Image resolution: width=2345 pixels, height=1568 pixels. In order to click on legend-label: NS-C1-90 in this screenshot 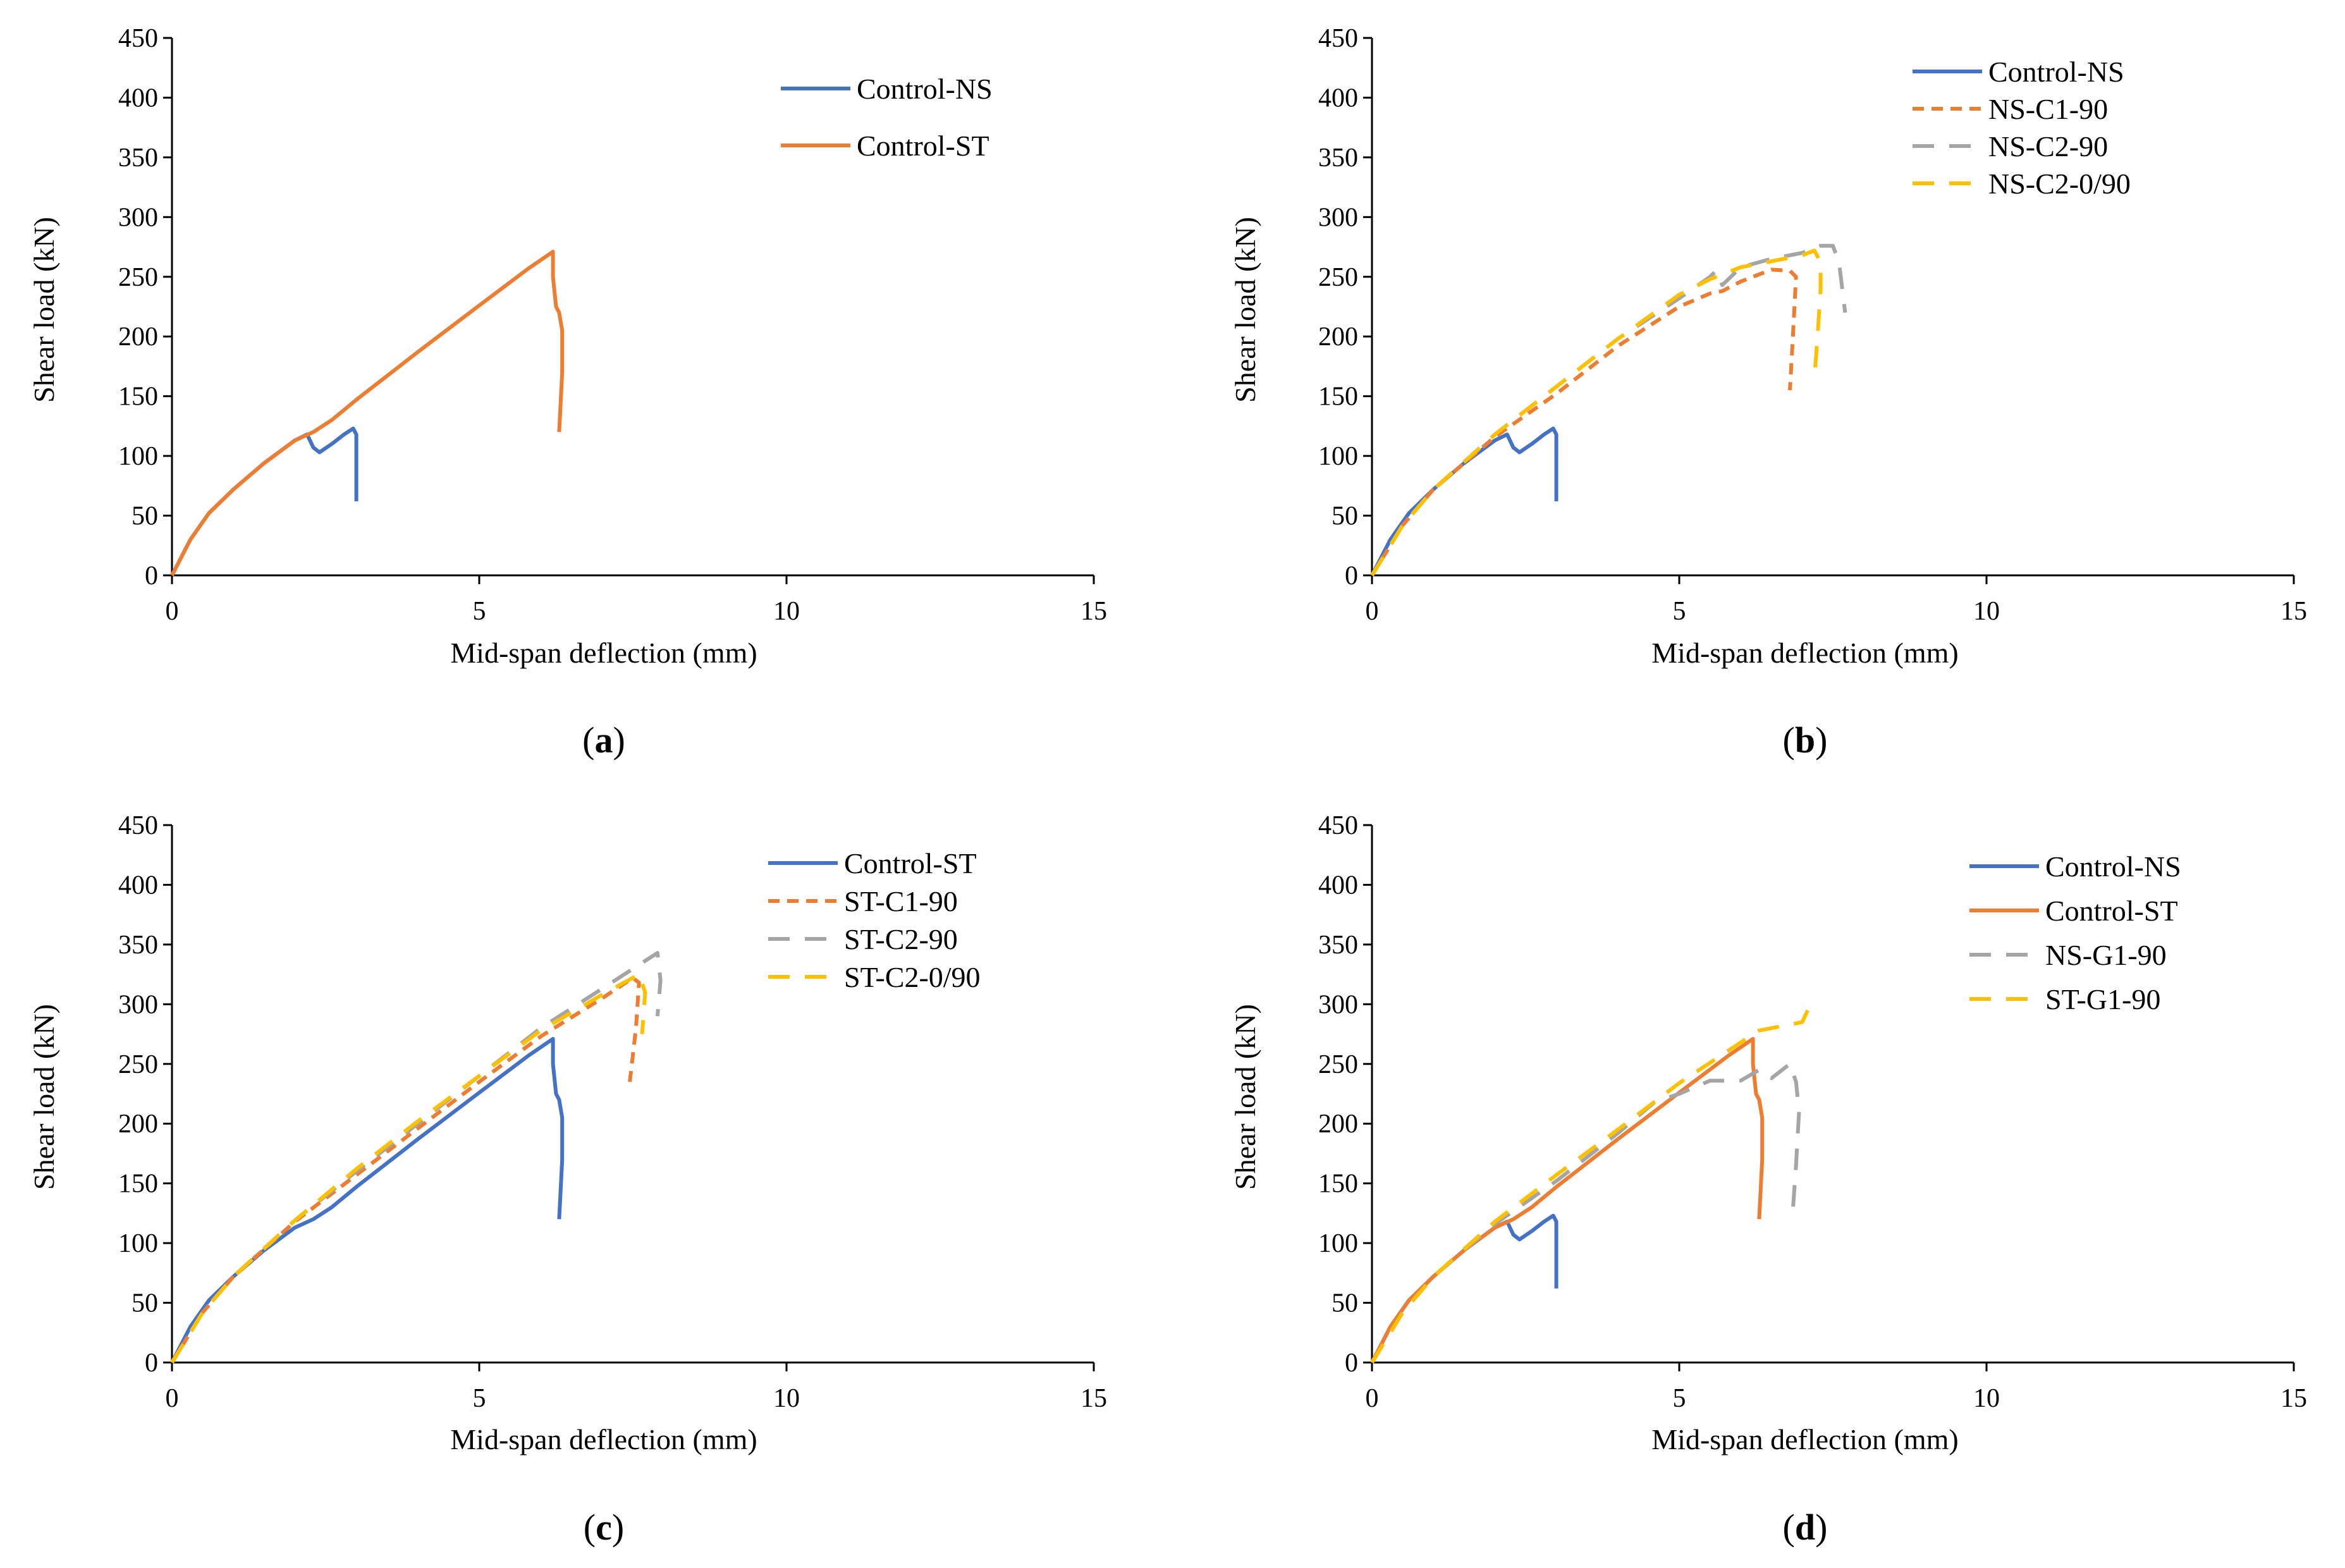, I will do `click(2048, 109)`.